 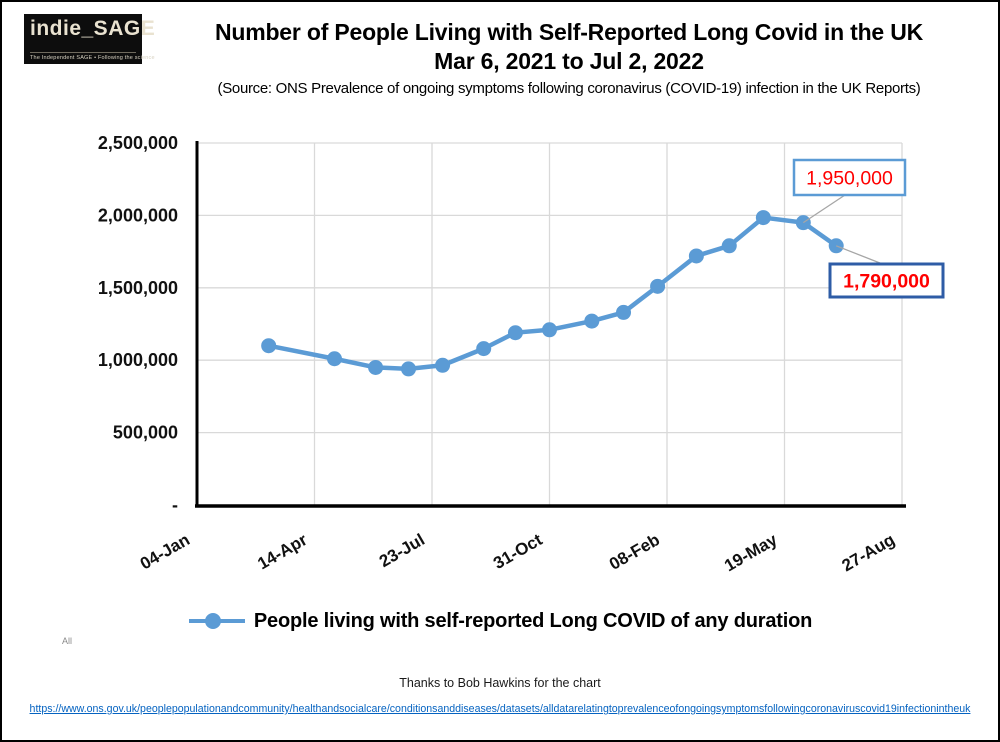 I want to click on x-tick-label: 27-Aug, so click(x=868, y=552).